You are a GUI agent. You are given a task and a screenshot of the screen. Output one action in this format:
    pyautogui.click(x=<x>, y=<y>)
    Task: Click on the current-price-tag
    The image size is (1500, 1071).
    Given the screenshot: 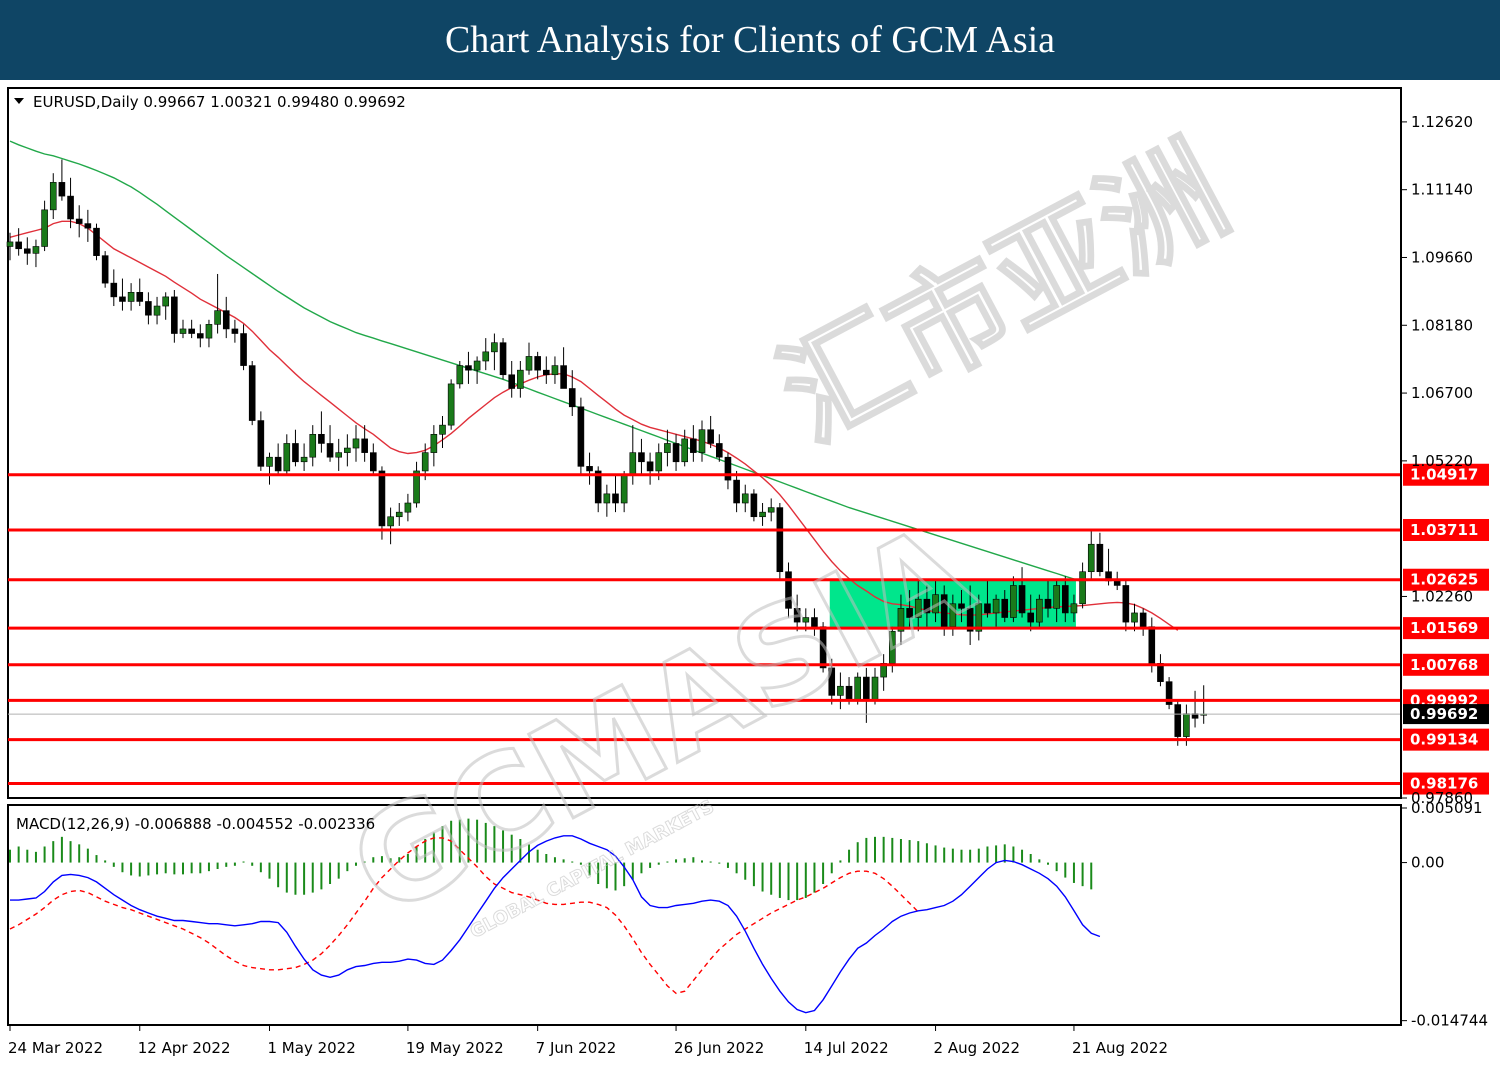 What is the action you would take?
    pyautogui.click(x=1446, y=714)
    